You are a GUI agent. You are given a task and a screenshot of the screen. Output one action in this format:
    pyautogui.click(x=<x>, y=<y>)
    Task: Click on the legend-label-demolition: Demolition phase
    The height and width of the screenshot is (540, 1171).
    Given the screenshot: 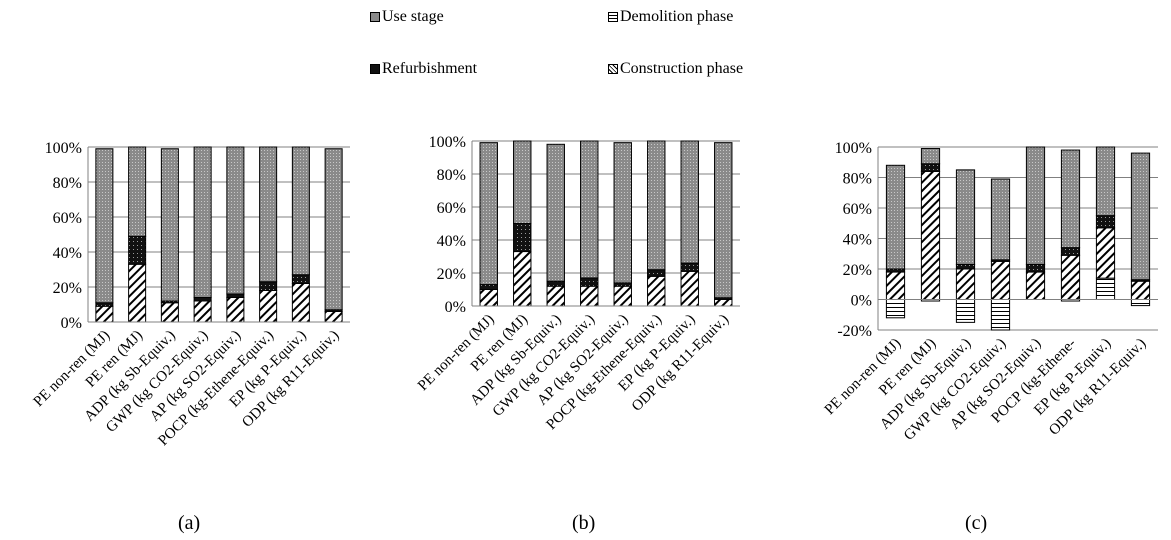 What is the action you would take?
    pyautogui.click(x=677, y=16)
    